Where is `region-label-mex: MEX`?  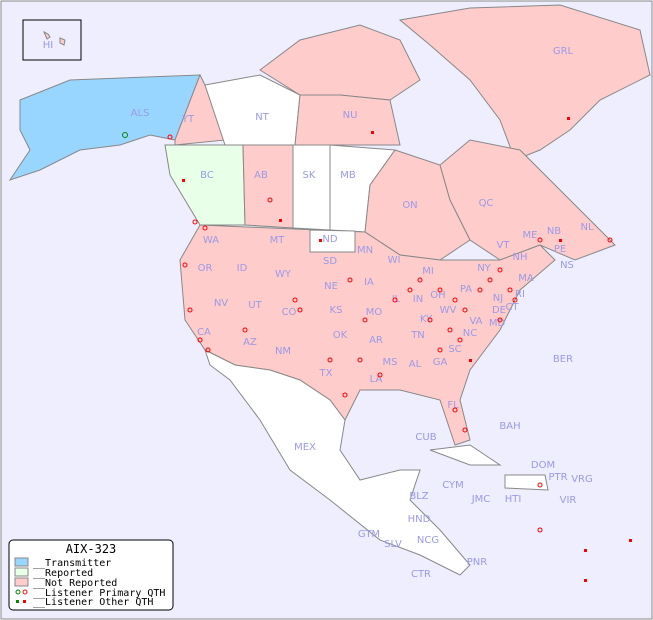 region-label-mex: MEX is located at coordinates (305, 447).